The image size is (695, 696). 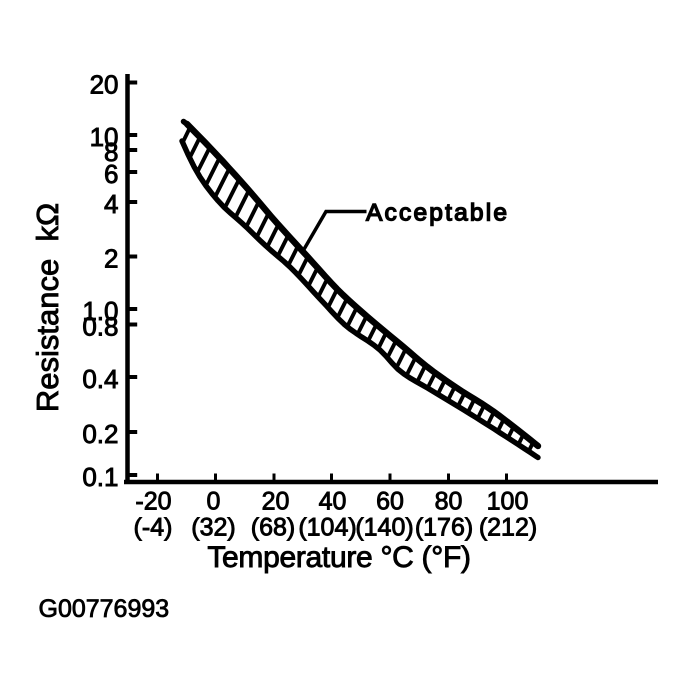 What do you see at coordinates (111, 152) in the screenshot?
I see `svg-text: 8` at bounding box center [111, 152].